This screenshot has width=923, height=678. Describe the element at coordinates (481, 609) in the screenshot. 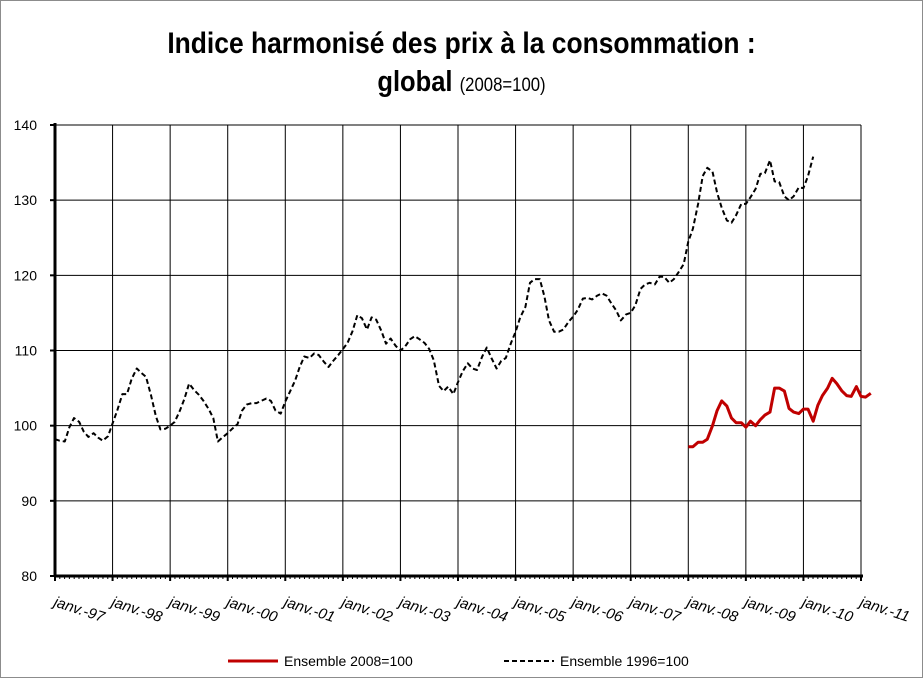

I see `x-tick-label: janv.-04` at that location.